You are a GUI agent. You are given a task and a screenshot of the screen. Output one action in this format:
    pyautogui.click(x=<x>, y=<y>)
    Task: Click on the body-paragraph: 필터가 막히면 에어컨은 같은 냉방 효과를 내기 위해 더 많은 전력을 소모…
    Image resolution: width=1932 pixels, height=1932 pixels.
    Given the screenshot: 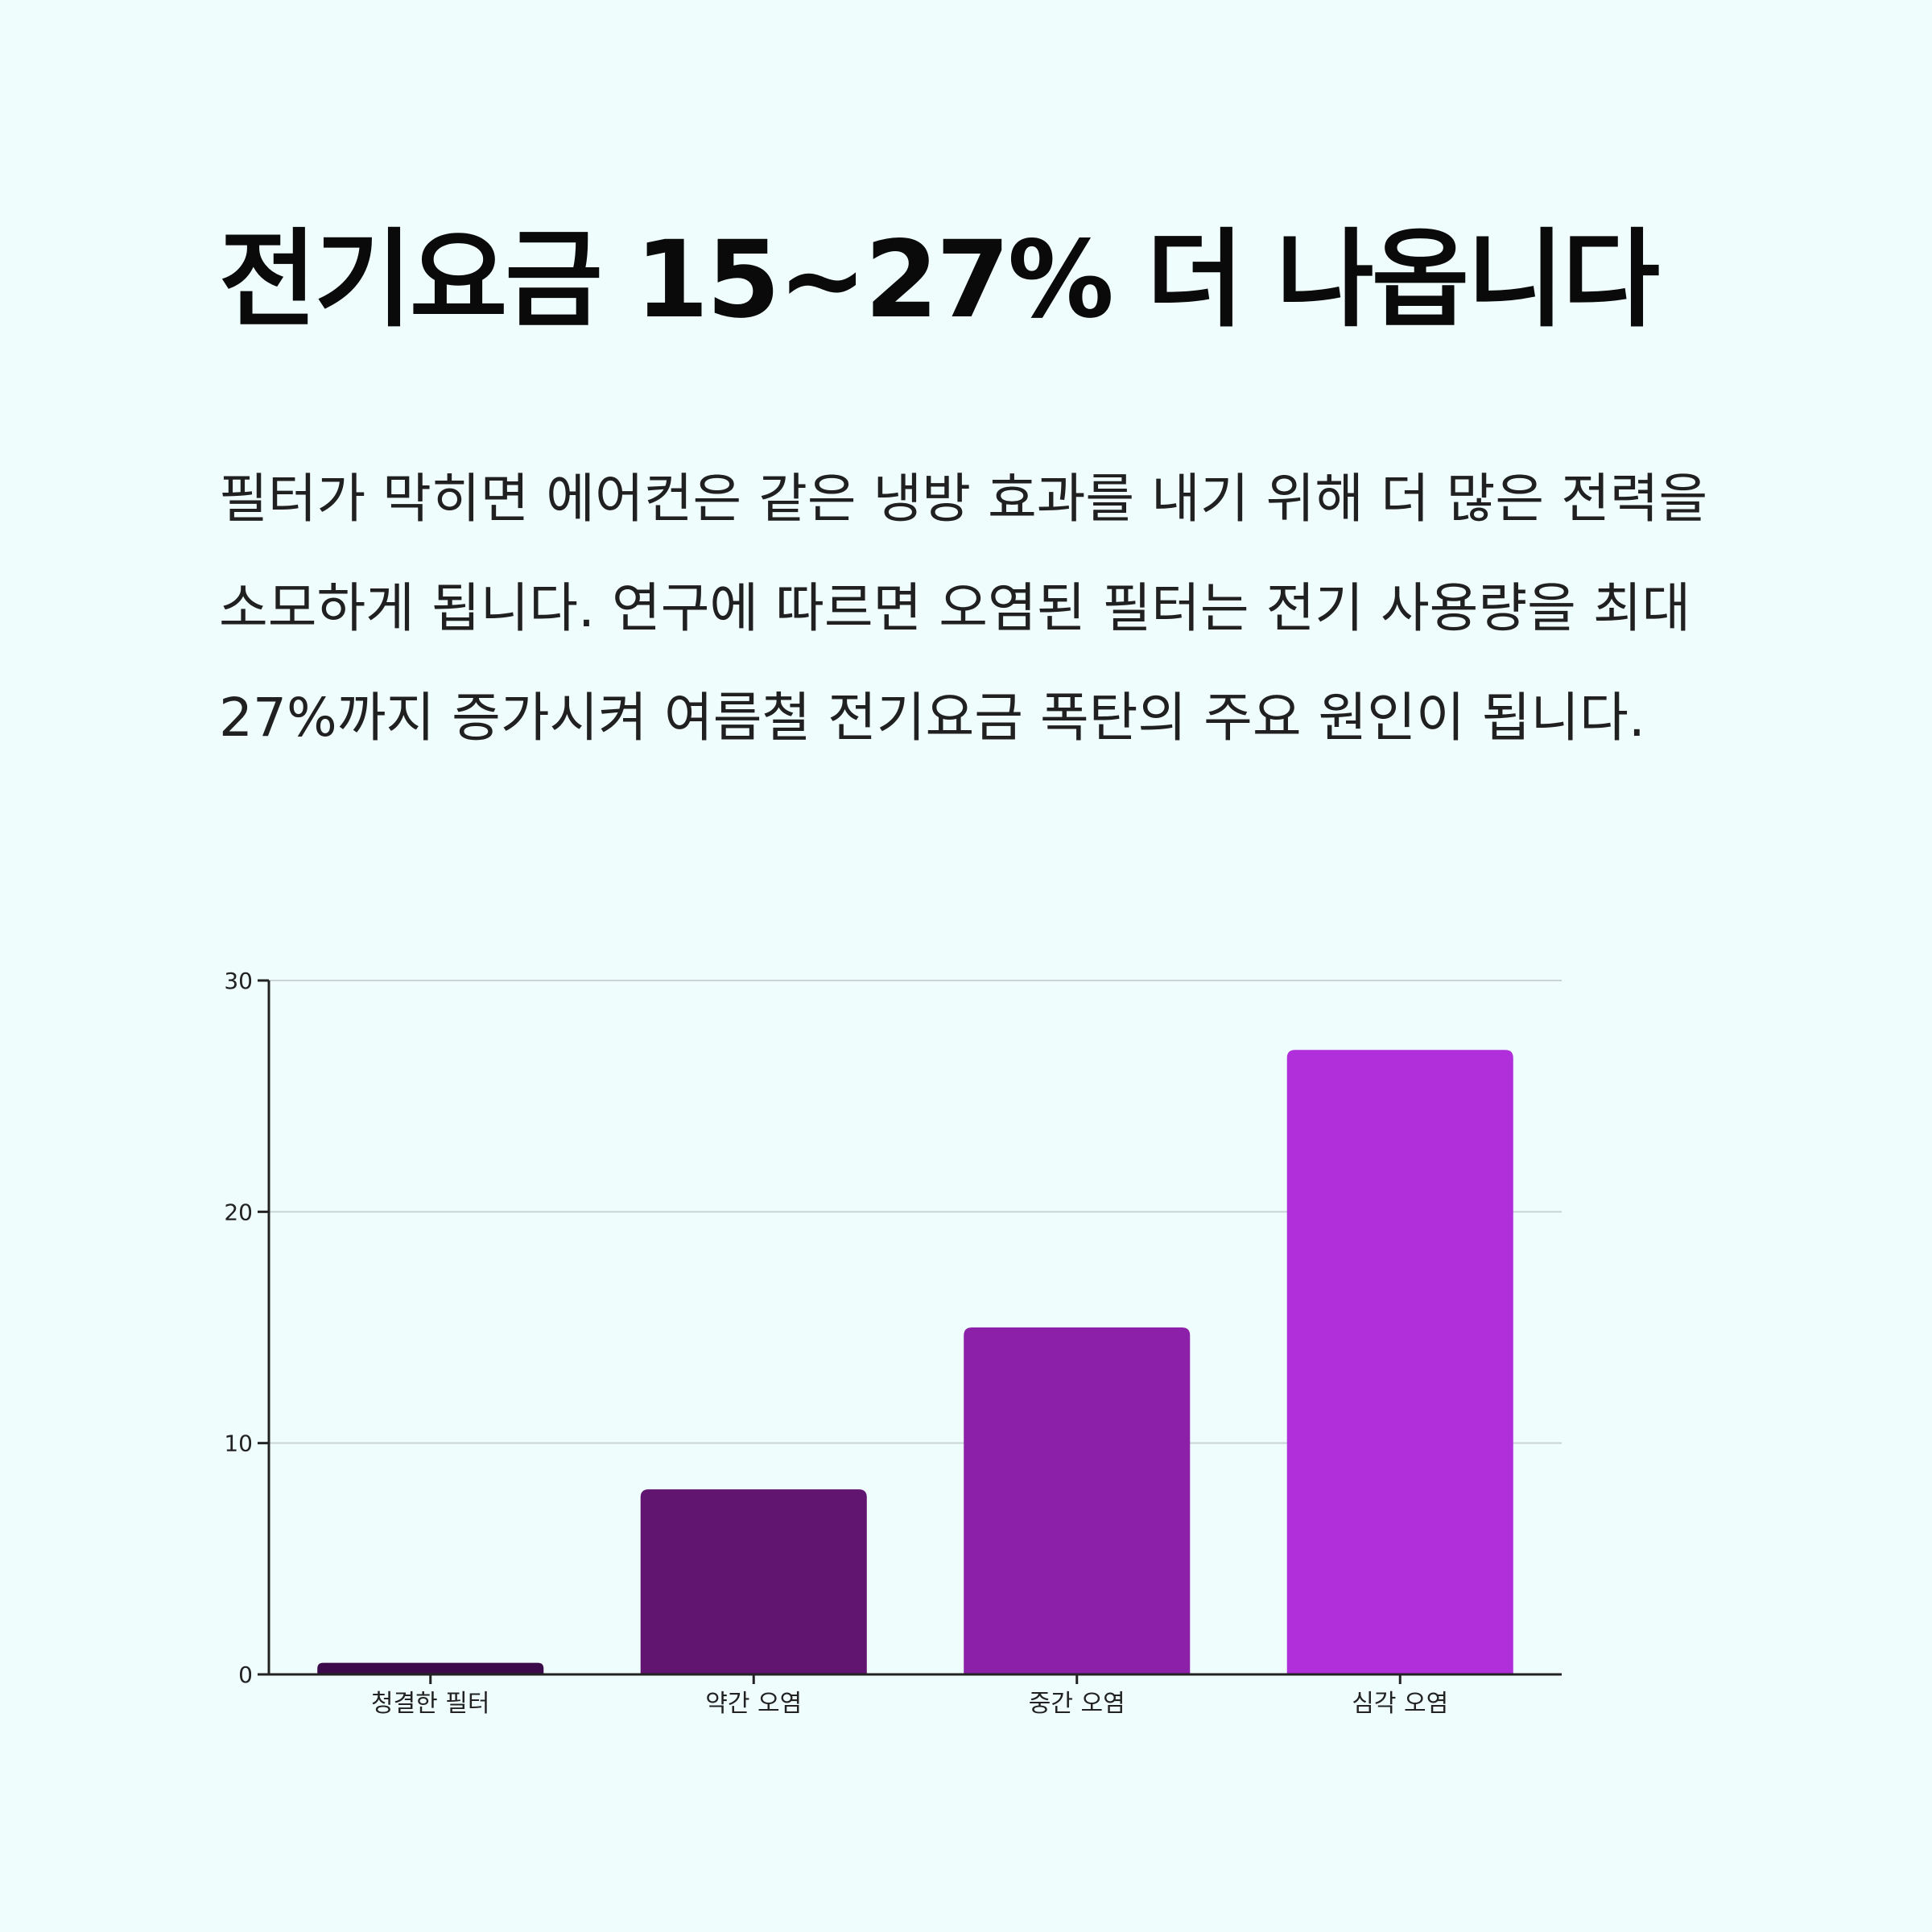 What is the action you would take?
    pyautogui.click(x=964, y=608)
    